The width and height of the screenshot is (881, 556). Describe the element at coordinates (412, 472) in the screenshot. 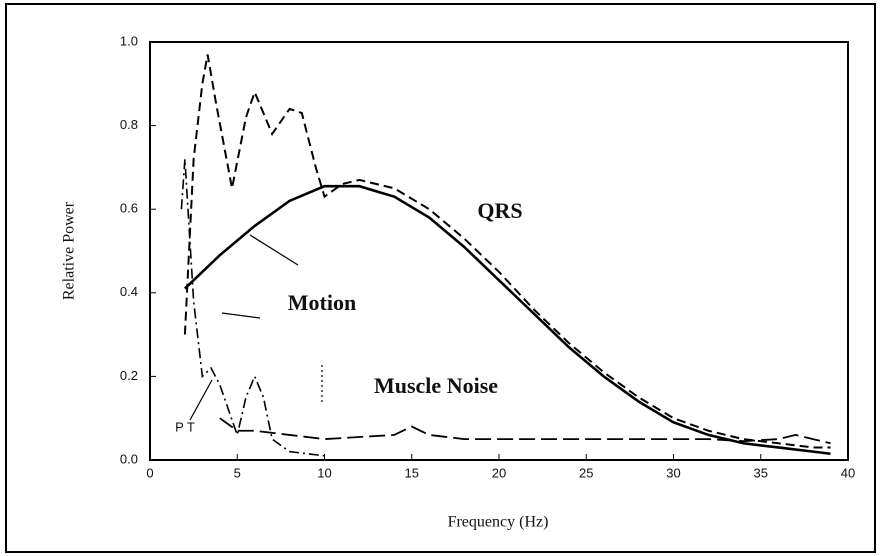

I see `x-tick-label: 15` at that location.